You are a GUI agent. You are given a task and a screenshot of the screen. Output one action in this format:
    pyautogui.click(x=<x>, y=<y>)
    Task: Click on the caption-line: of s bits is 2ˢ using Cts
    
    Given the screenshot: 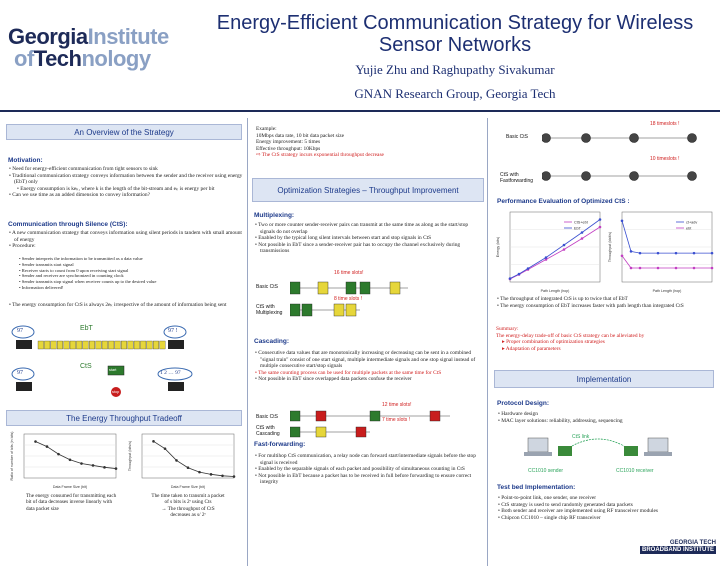 What is the action you would take?
    pyautogui.click(x=188, y=502)
    